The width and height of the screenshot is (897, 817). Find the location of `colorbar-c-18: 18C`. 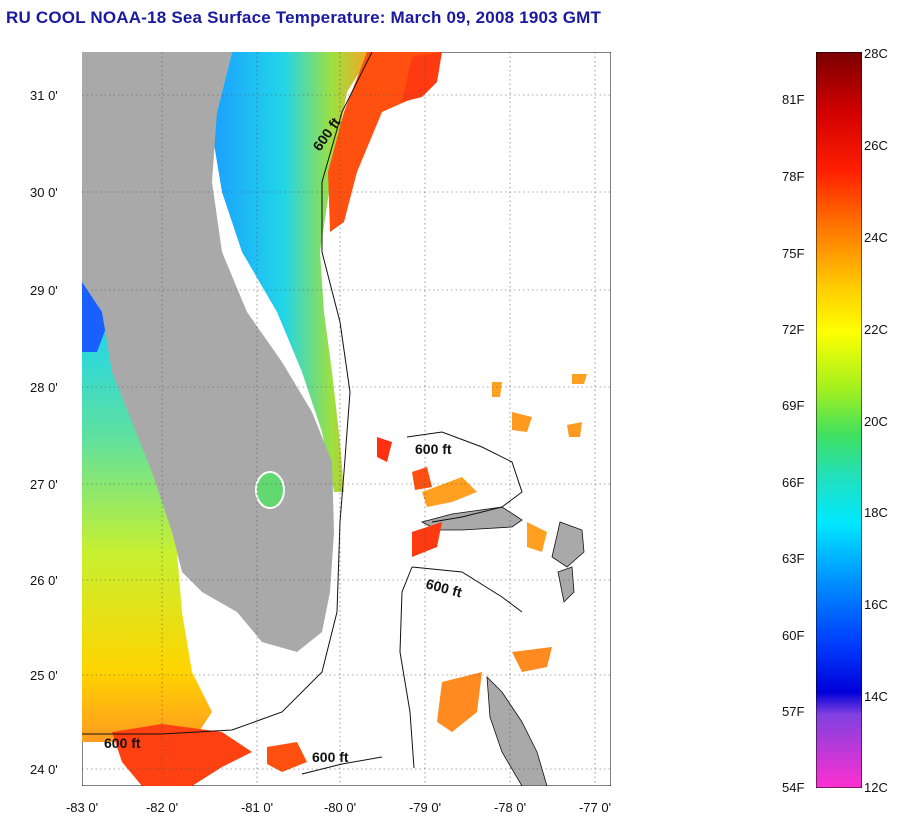

colorbar-c-18: 18C is located at coordinates (876, 512).